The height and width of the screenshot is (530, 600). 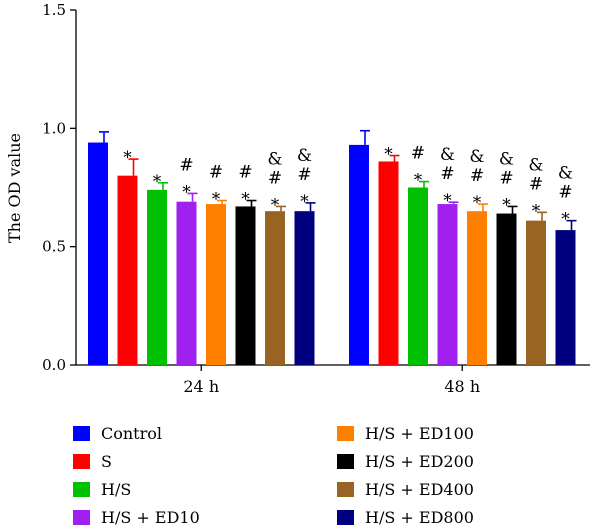 I want to click on legend-label: H/S + ED200, so click(x=419, y=461).